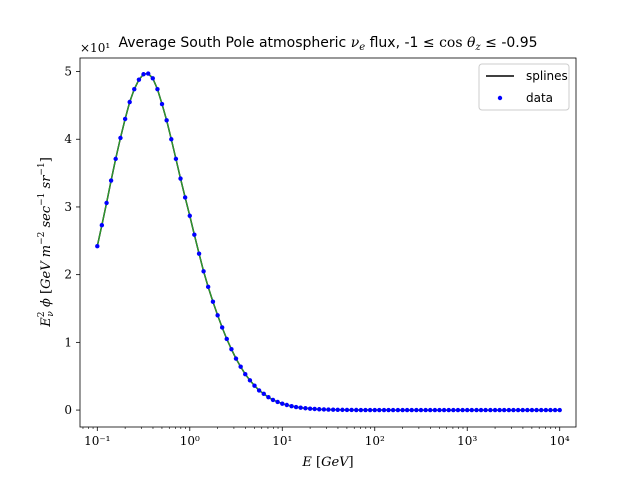  I want to click on y-label-e-sub: ν, so click(51, 314).